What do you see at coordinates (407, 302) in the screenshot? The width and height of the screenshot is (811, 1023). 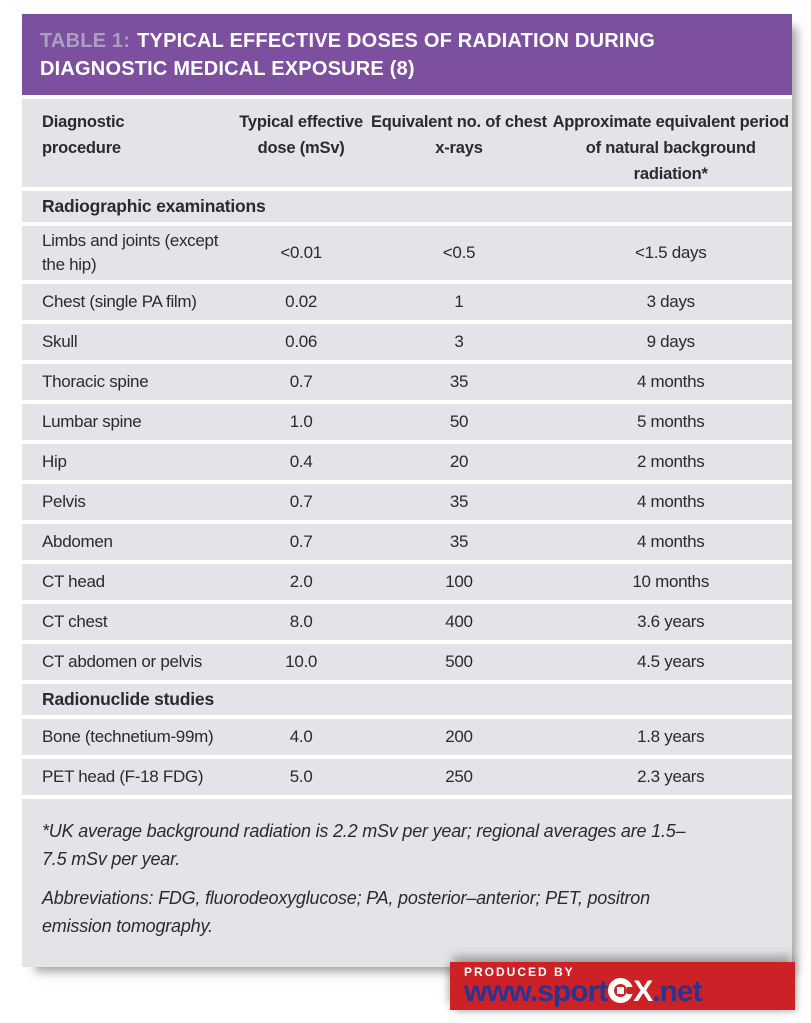 I see `table-row: Chest (single PA film) 0.02 1 3 days` at bounding box center [407, 302].